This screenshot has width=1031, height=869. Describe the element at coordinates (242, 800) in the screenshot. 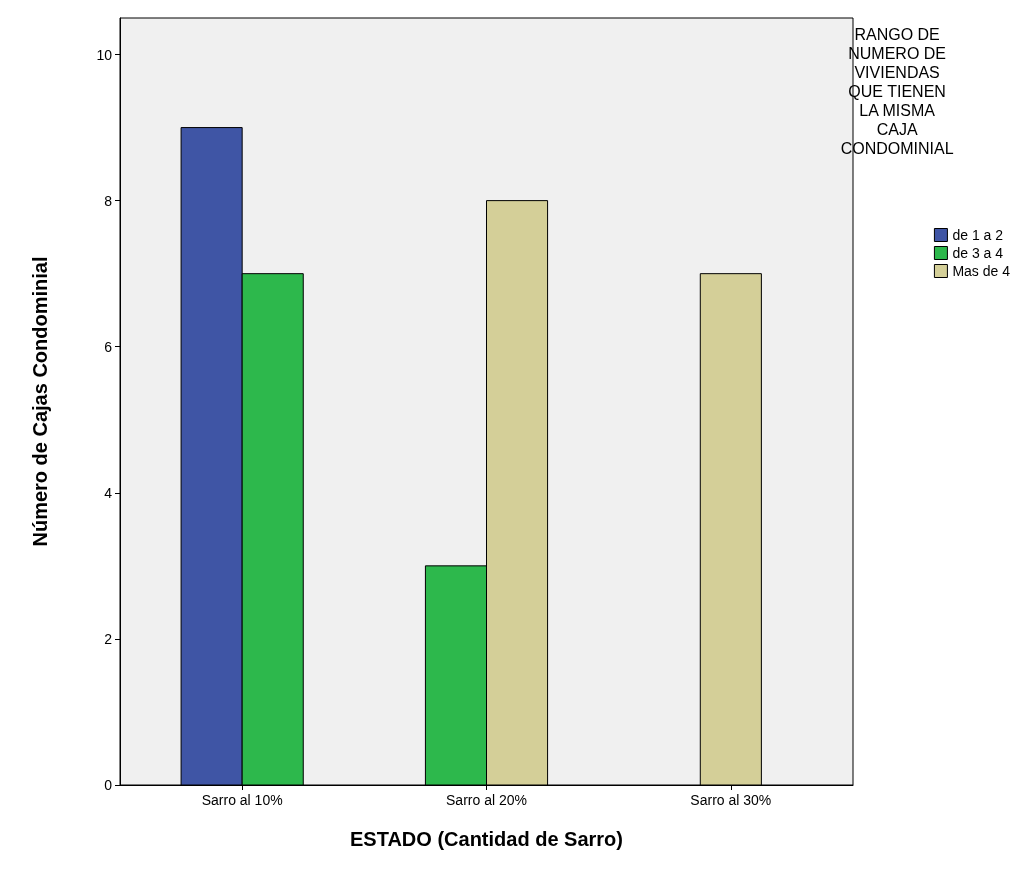

I see `x-tick-label: Sarro al 10%` at that location.